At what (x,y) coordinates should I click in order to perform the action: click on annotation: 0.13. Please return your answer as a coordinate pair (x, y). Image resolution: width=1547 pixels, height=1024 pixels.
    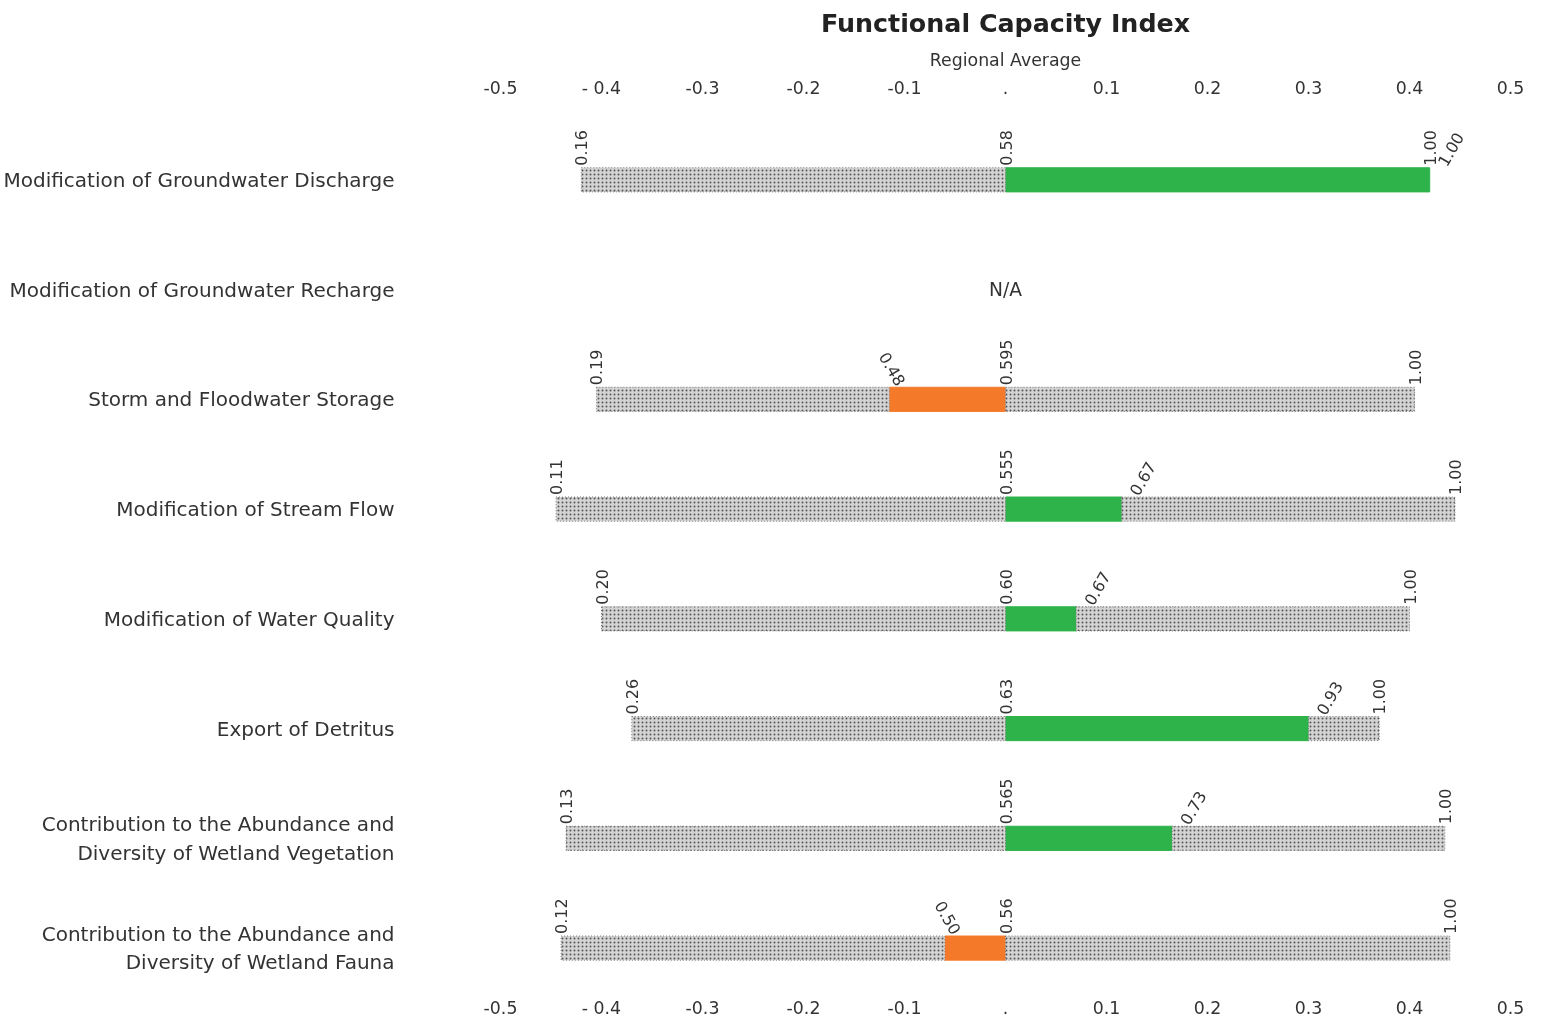
    Looking at the image, I should click on (567, 806).